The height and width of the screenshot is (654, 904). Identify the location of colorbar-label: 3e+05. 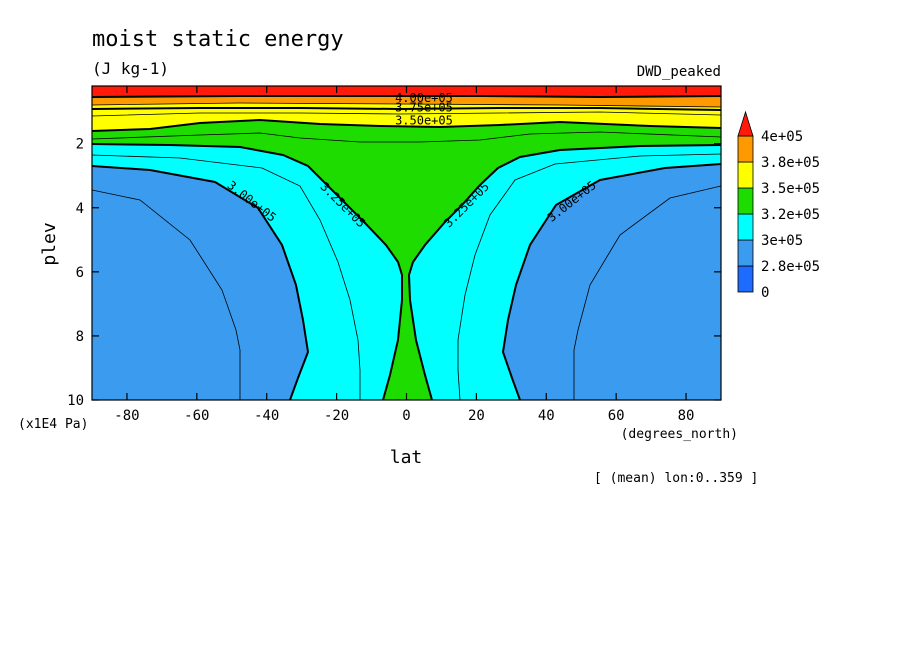
(782, 241).